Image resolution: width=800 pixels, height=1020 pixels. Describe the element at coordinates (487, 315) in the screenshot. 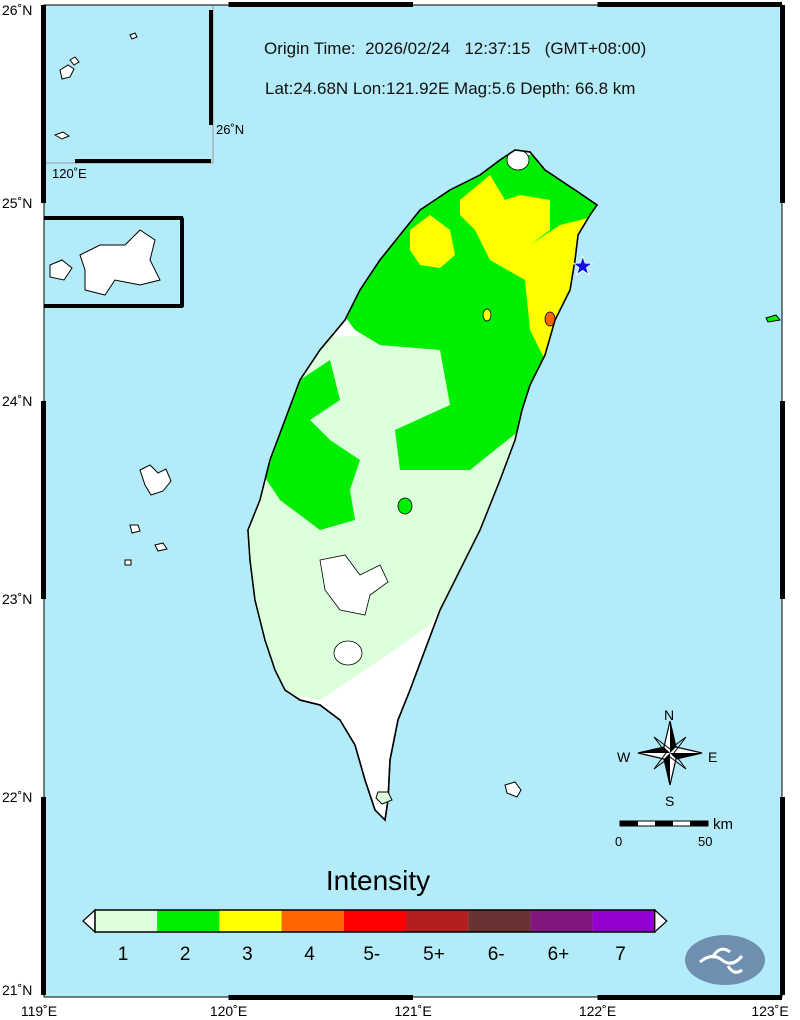

I see `zone-intensity-3-spot` at that location.